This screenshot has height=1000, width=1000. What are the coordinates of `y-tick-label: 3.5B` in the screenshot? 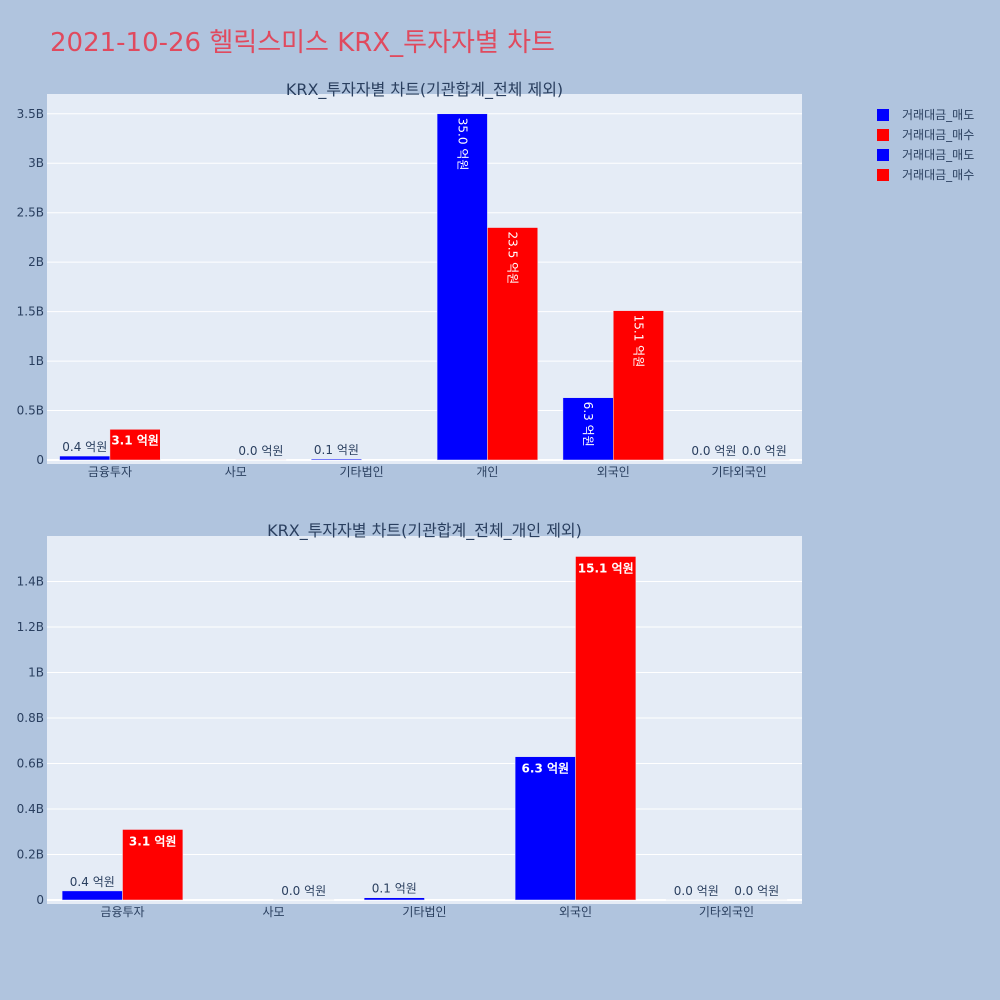 It's located at (30, 114).